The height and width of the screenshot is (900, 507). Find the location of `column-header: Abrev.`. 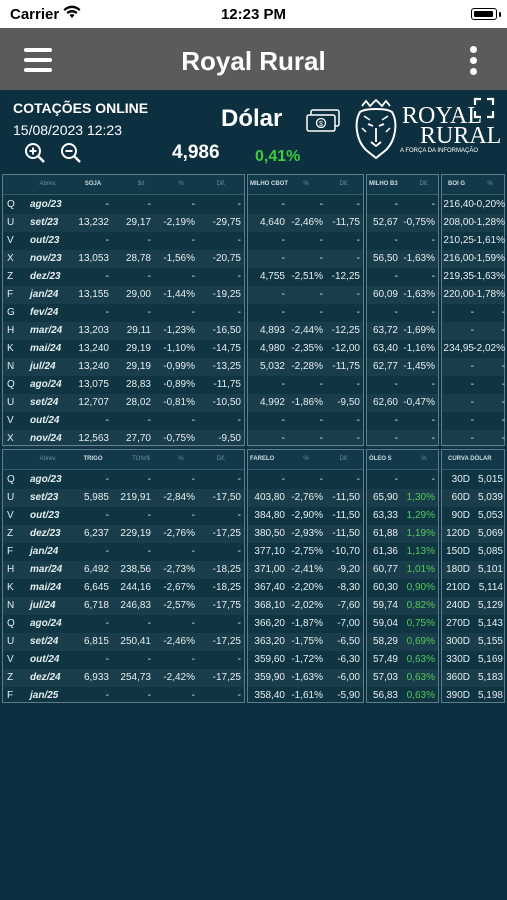

column-header: Abrev. is located at coordinates (48, 184).